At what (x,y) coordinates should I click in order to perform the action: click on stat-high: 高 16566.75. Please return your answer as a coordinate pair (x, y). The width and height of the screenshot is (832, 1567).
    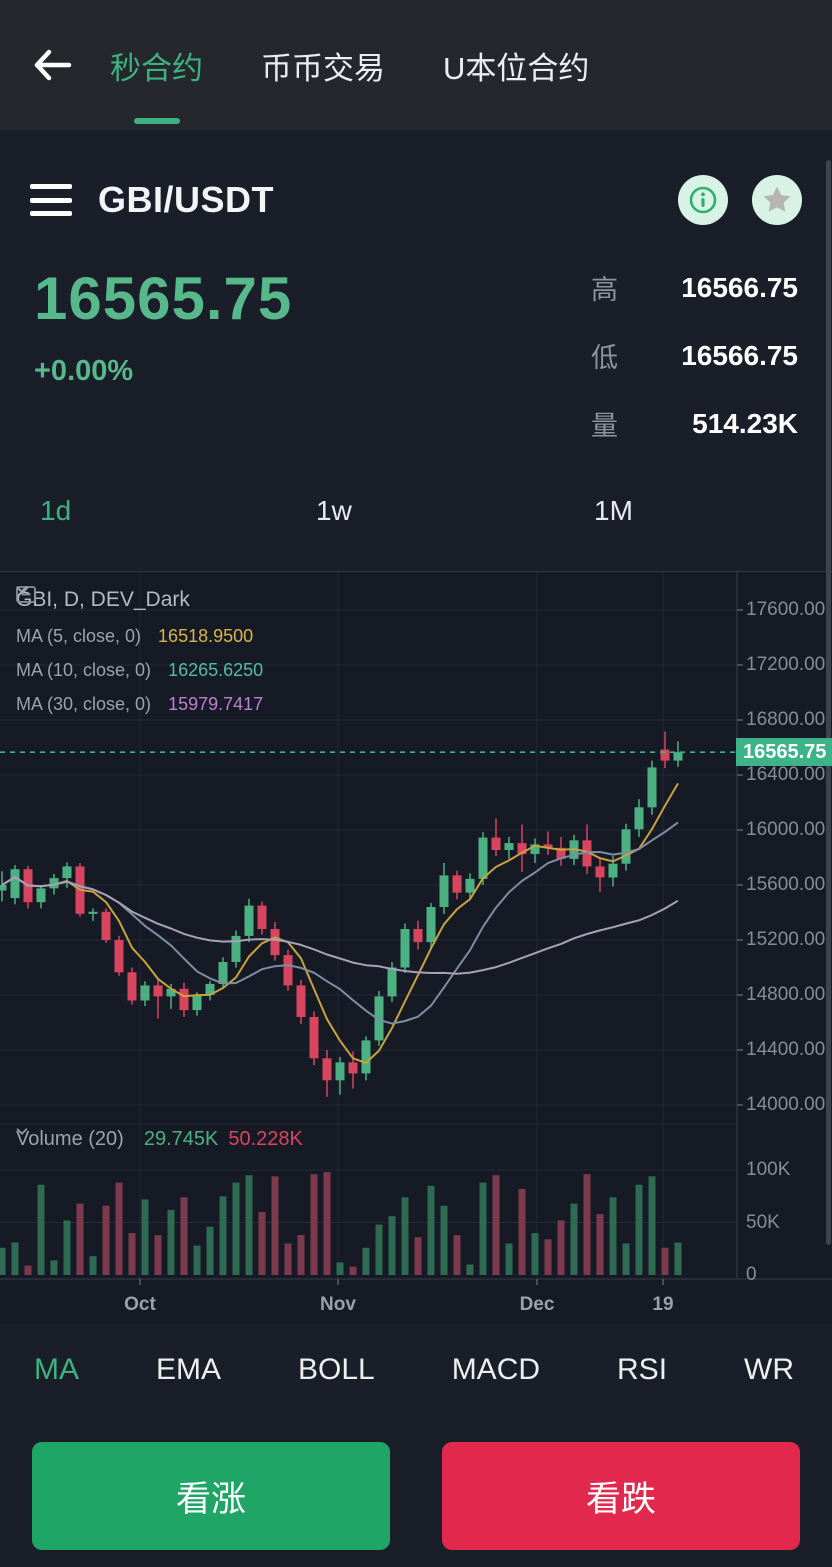
    Looking at the image, I should click on (694, 287).